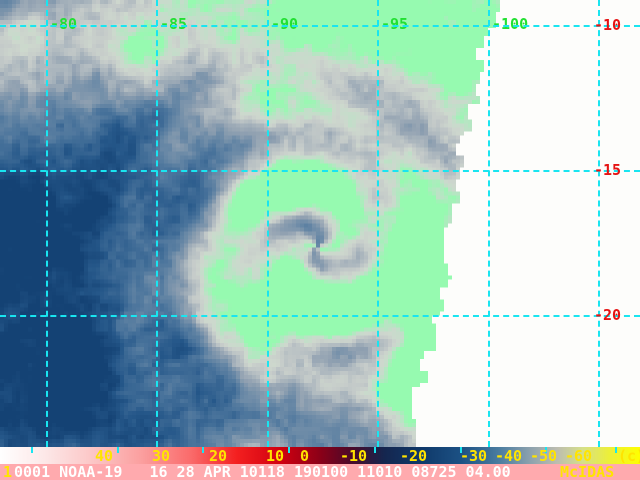  Describe the element at coordinates (544, 456) in the screenshot. I see `colorbar-label-9: -50` at that location.